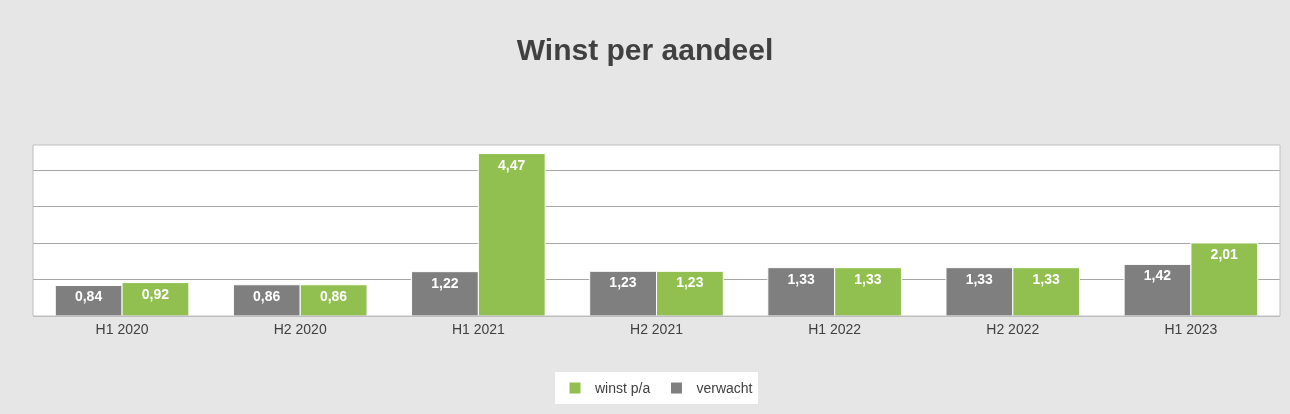 Image resolution: width=1290 pixels, height=414 pixels. I want to click on chart-title: Winst per aandeel, so click(645, 50).